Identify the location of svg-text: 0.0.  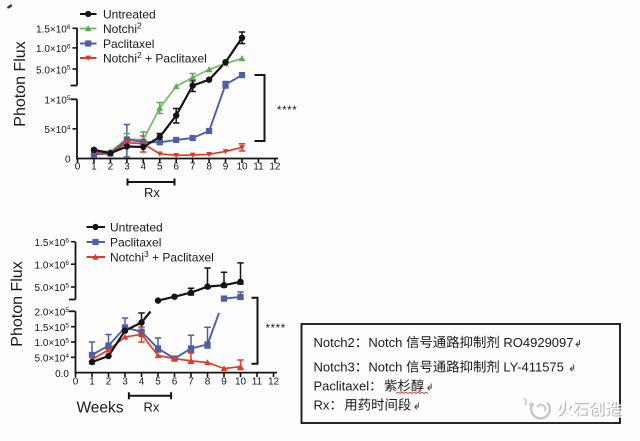
(62, 374).